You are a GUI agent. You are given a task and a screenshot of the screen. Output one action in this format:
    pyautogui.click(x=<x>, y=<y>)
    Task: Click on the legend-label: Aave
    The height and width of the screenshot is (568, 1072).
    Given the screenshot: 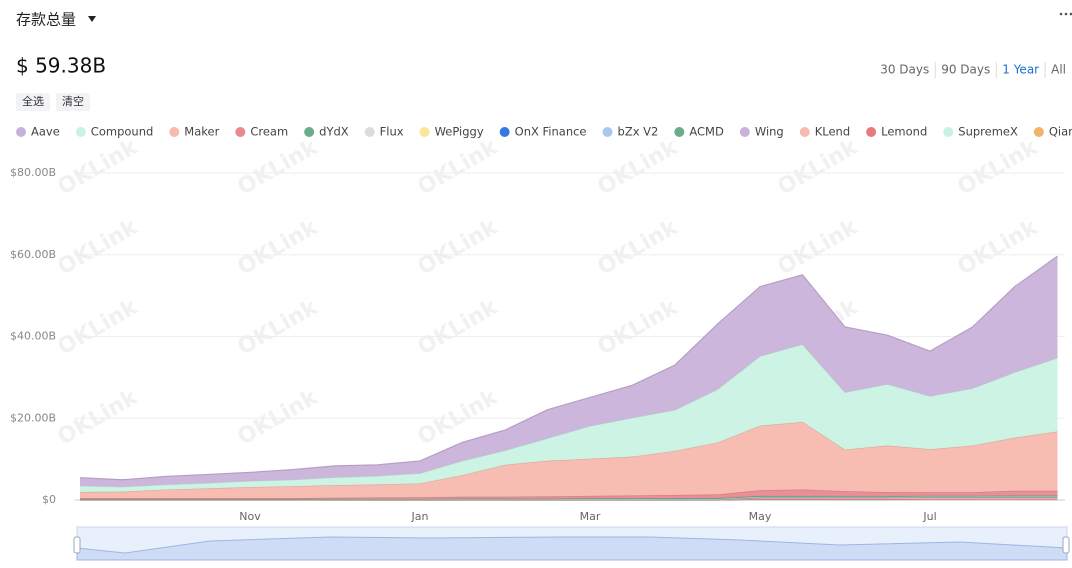 What is the action you would take?
    pyautogui.click(x=45, y=132)
    